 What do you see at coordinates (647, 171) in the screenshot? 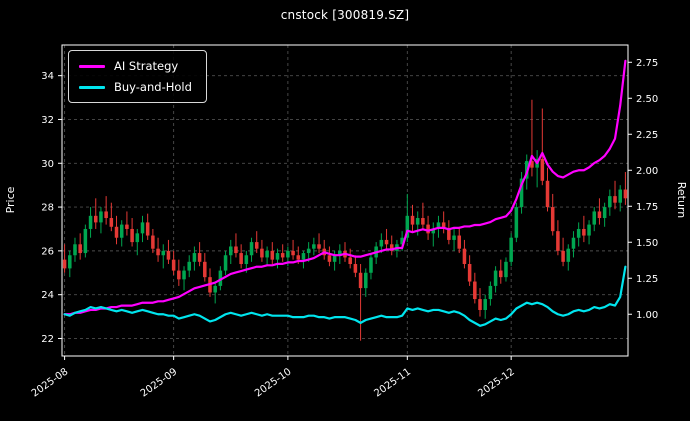
I see `return-tick-label: 2.00` at bounding box center [647, 171].